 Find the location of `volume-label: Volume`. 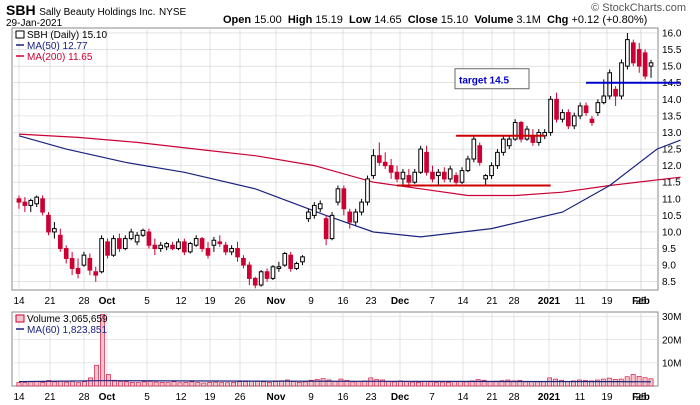

volume-label: Volume is located at coordinates (494, 20).